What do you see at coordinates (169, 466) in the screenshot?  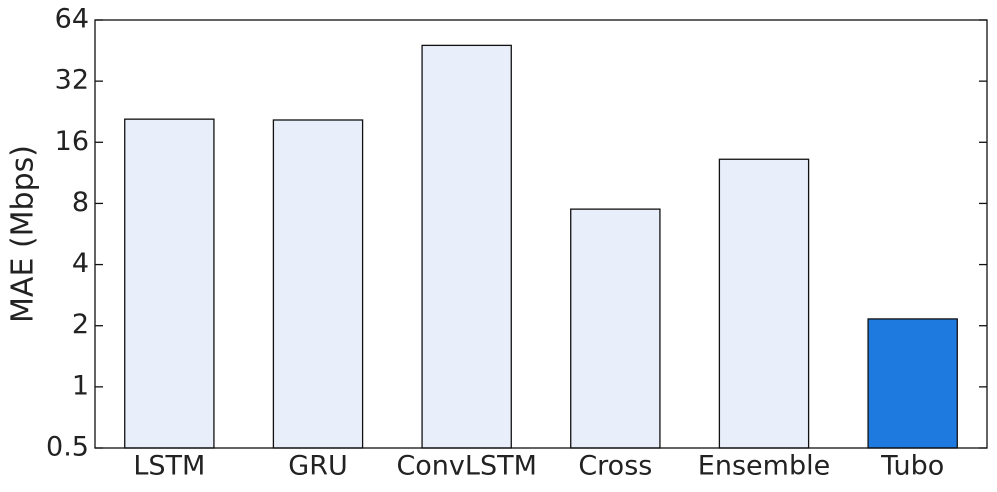 I see `x-tick-label: LSTM` at bounding box center [169, 466].